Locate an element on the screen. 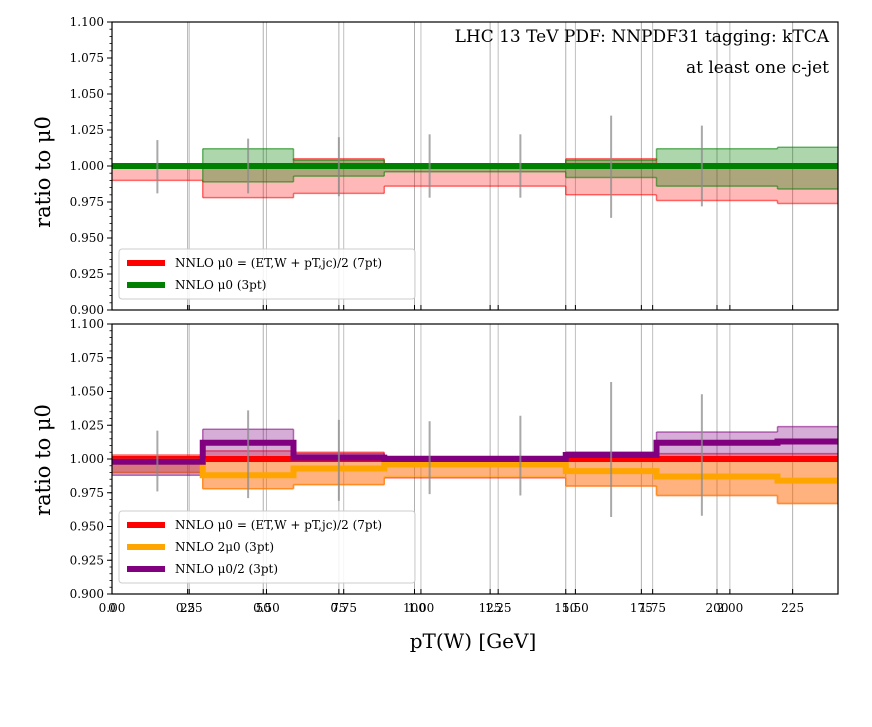 The height and width of the screenshot is (727, 872). bottom-xtick-label: 125 is located at coordinates (490, 608).